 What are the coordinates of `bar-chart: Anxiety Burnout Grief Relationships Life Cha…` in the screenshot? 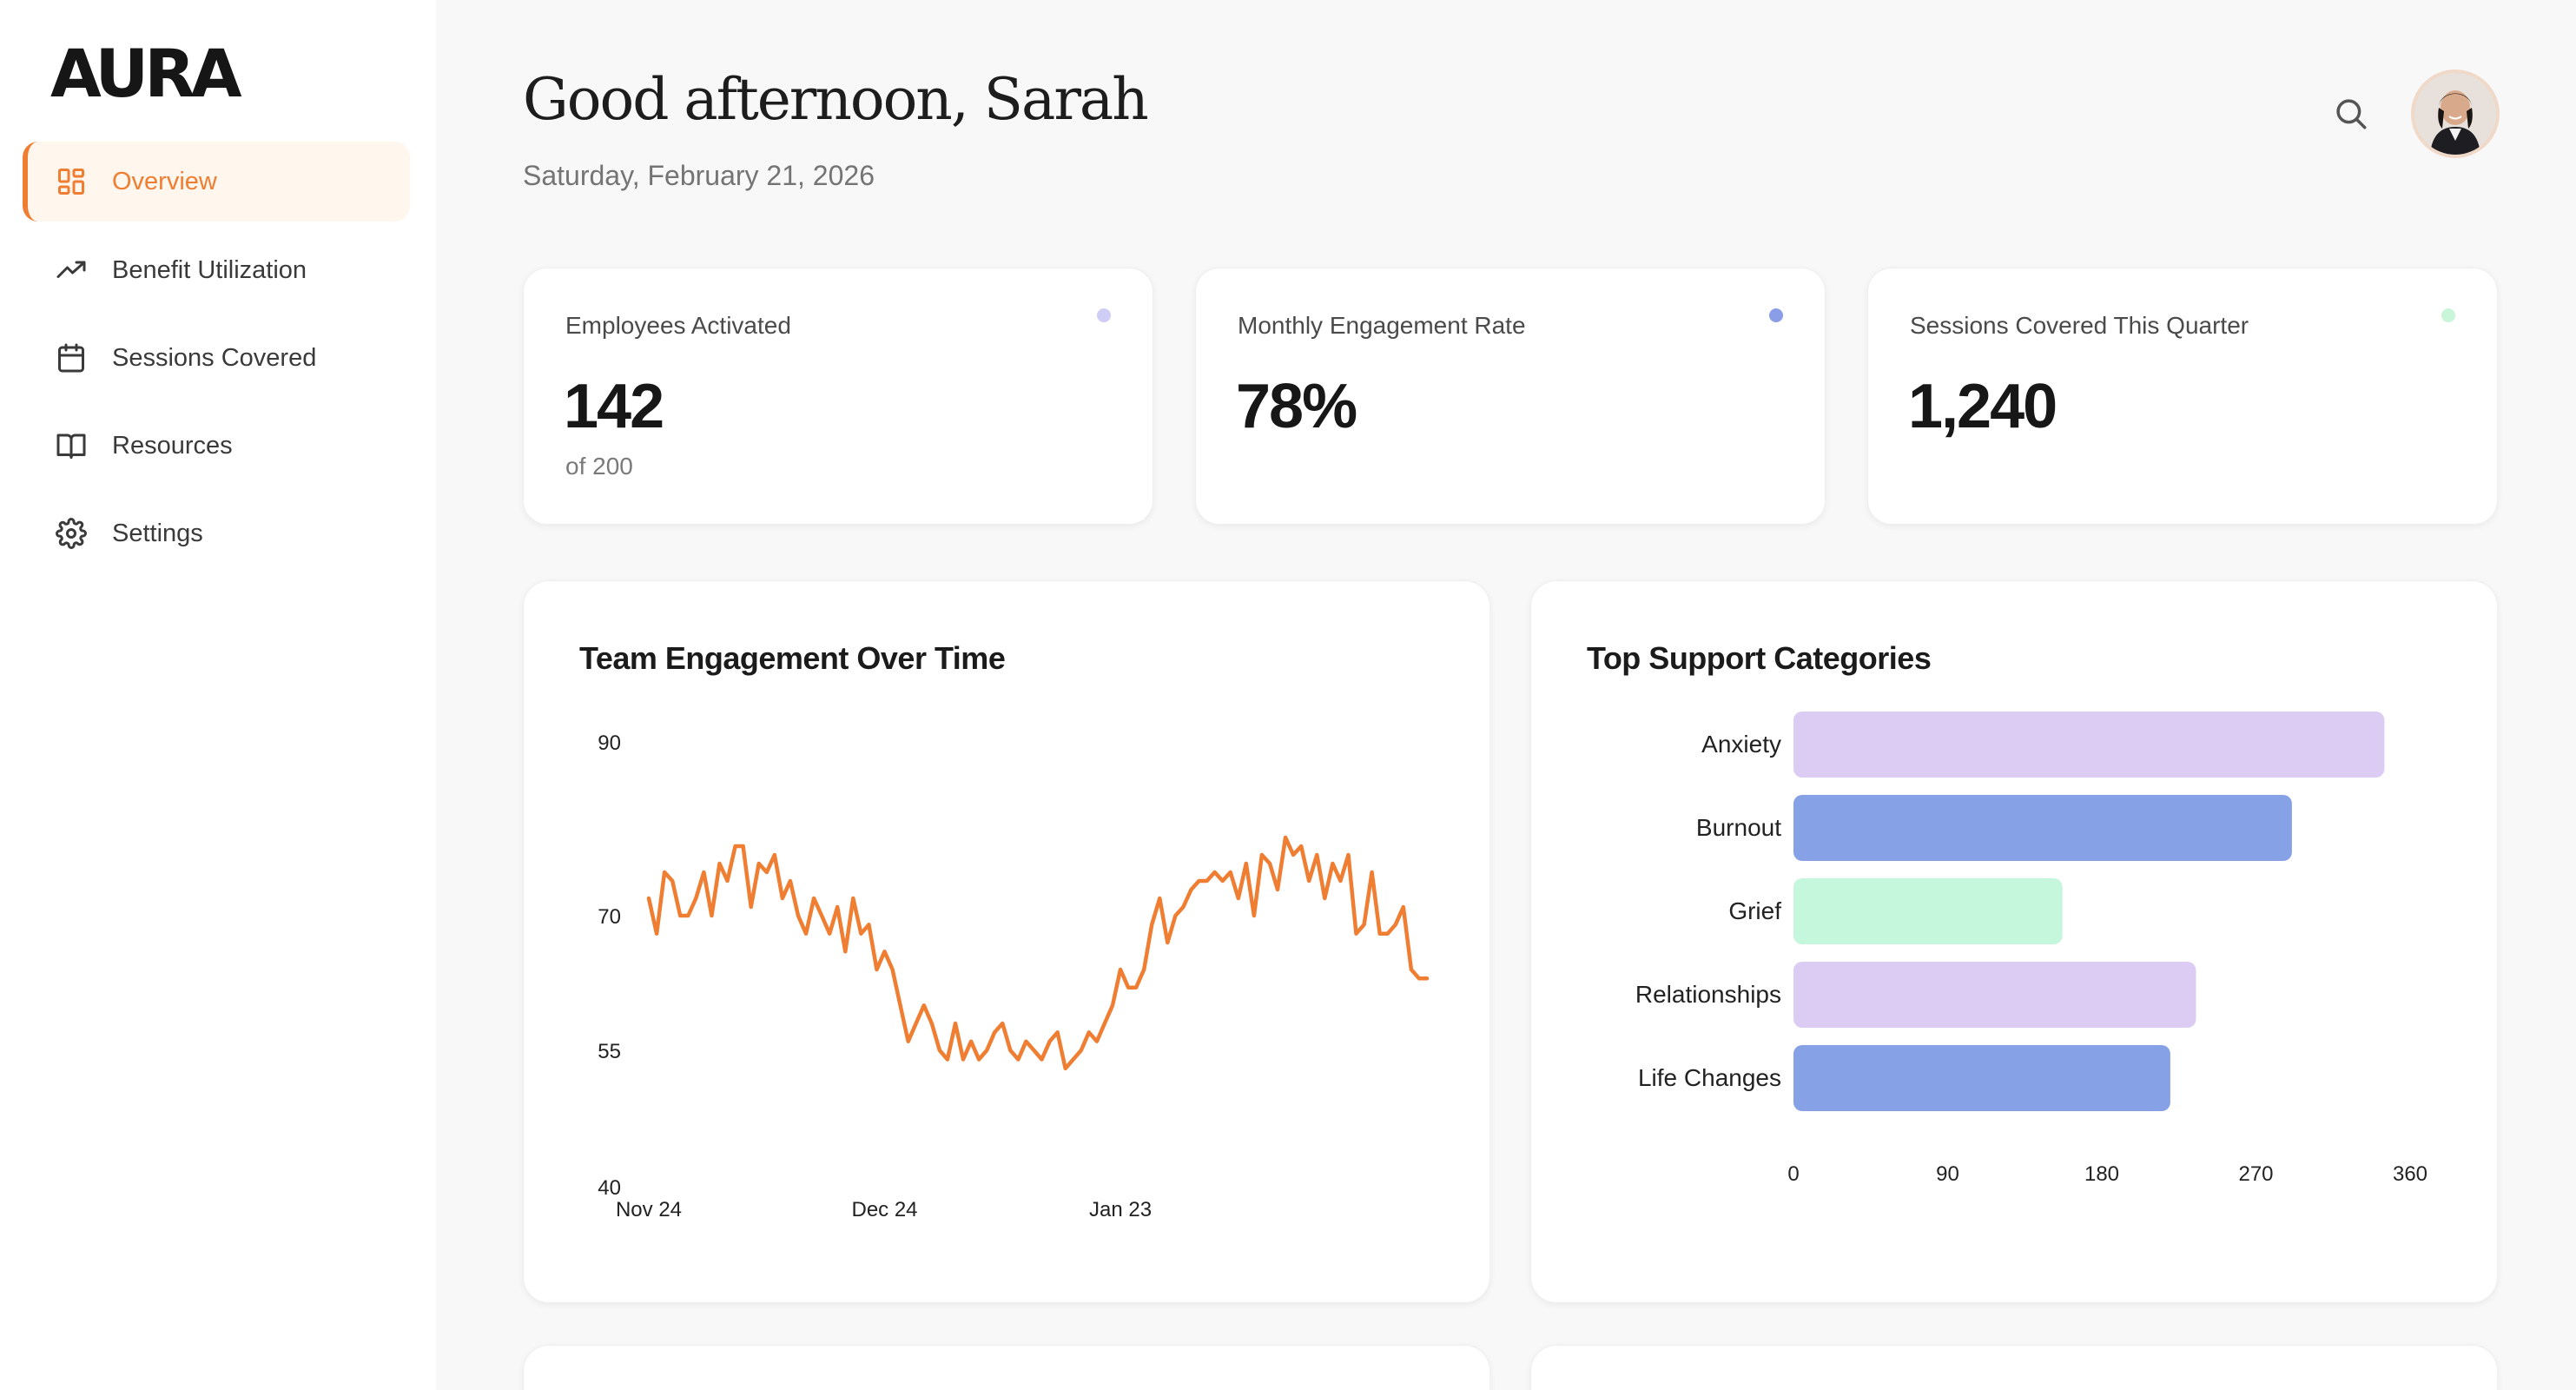 It's located at (2031, 949).